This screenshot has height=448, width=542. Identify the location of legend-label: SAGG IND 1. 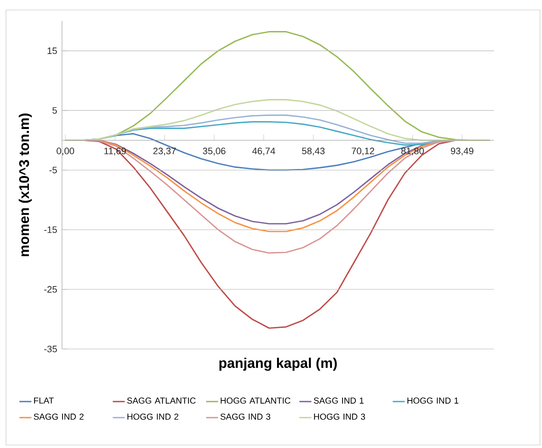
(339, 401).